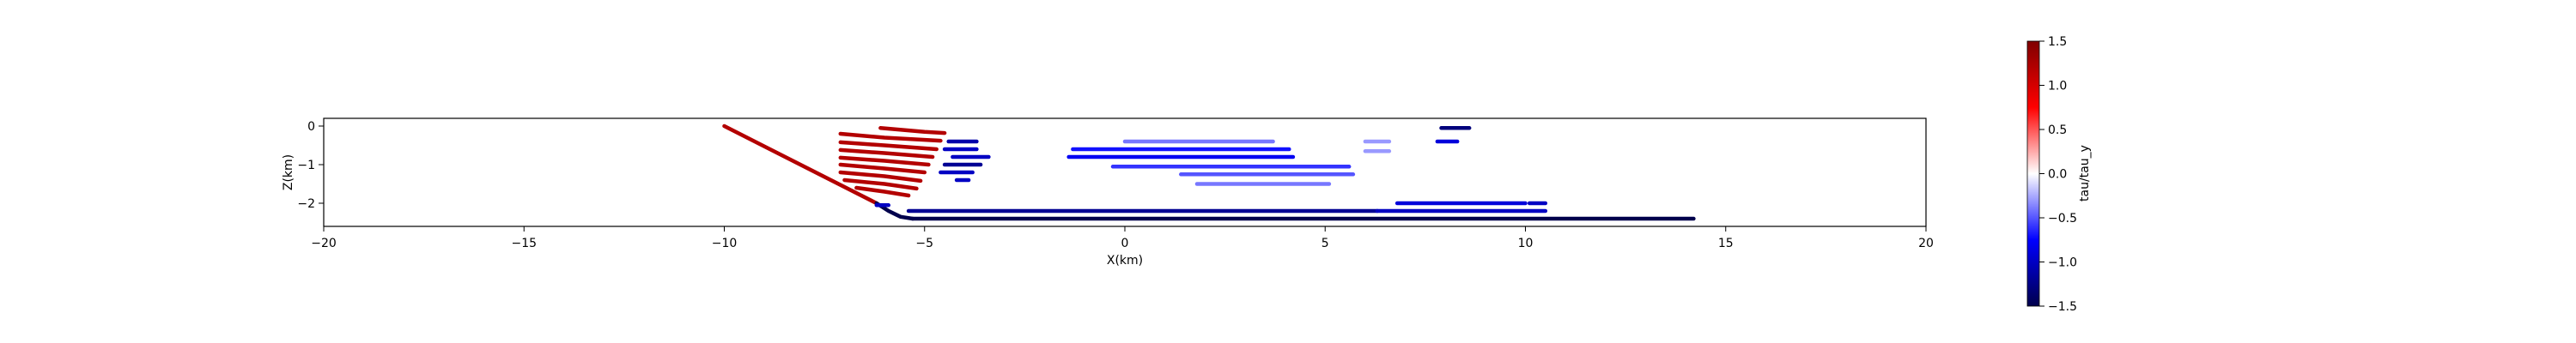  Describe the element at coordinates (2057, 87) in the screenshot. I see `colorbar-tick-label: 1.0` at that location.